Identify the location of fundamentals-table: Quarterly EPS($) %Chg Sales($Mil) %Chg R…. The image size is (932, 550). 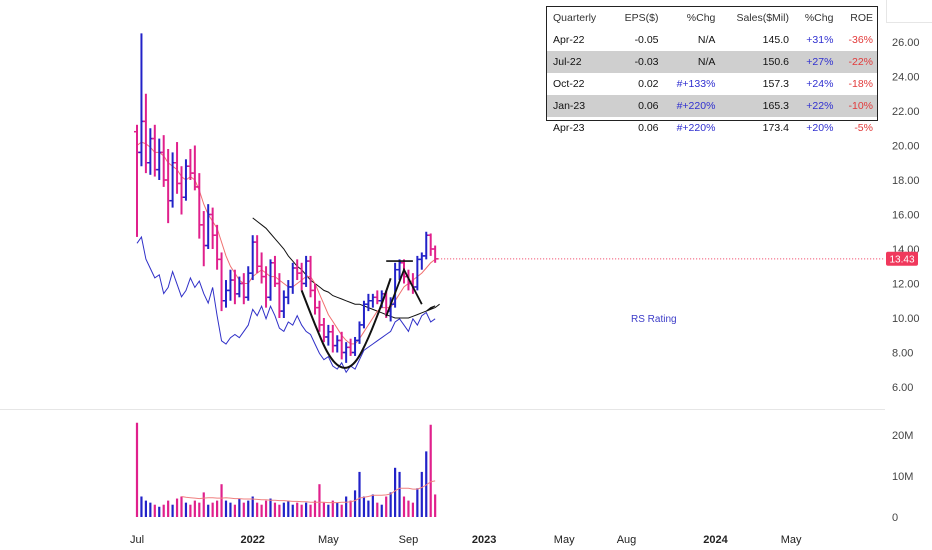
(712, 70).